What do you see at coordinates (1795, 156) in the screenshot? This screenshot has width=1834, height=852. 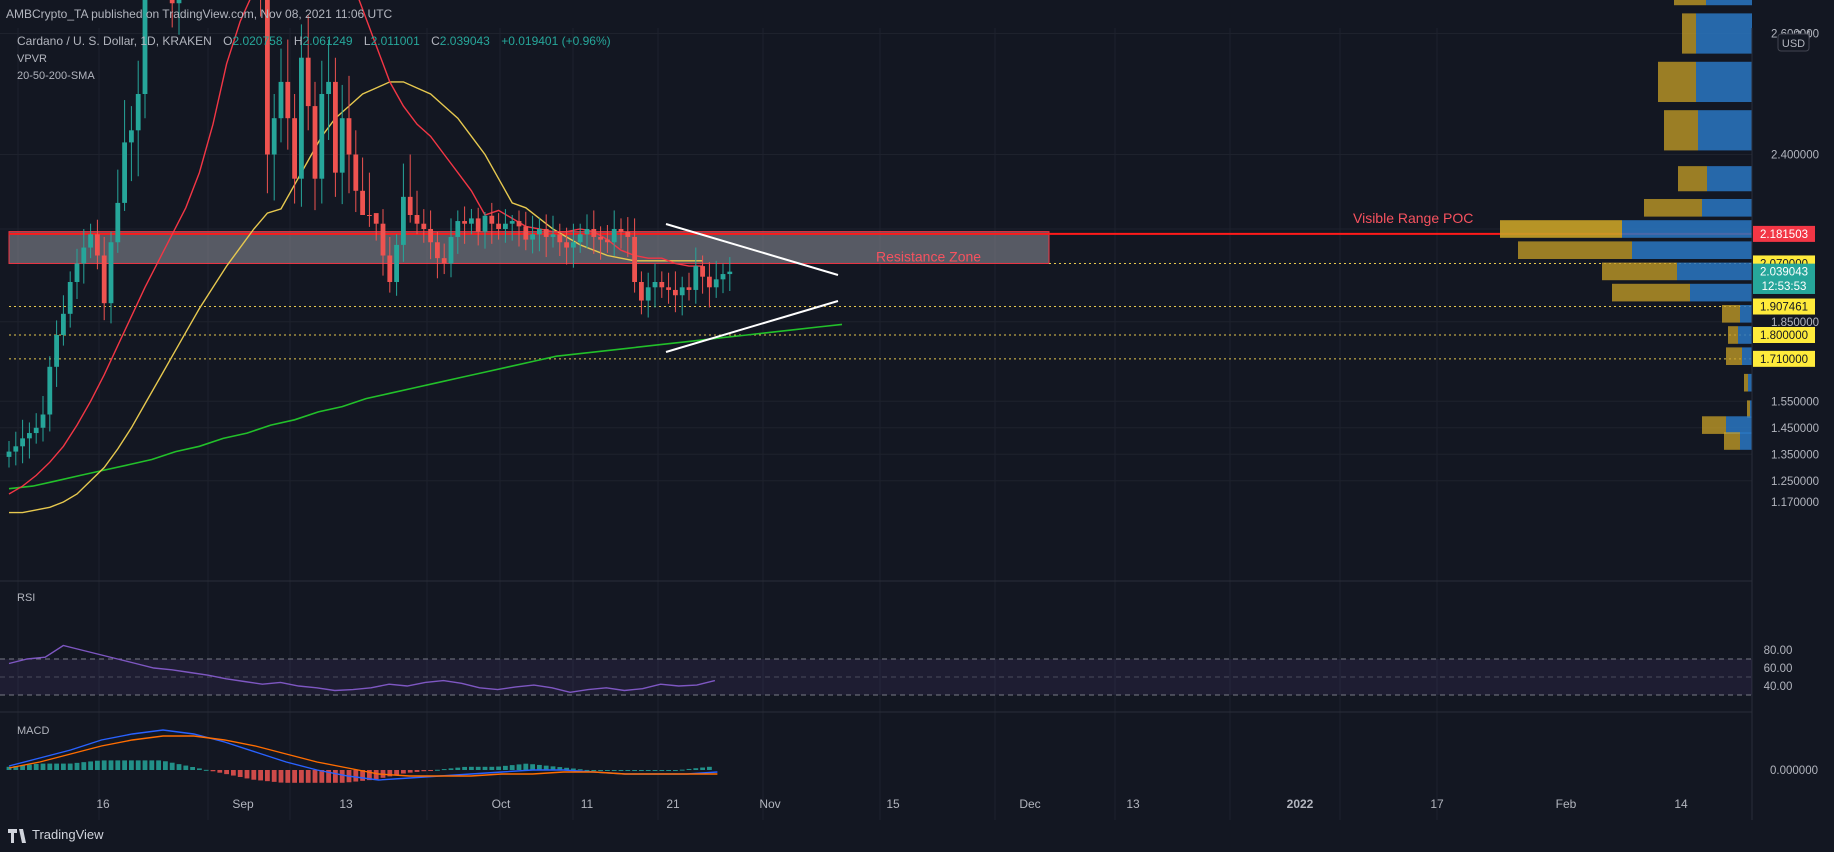 I see `price-tick-3: 2.400000` at bounding box center [1795, 156].